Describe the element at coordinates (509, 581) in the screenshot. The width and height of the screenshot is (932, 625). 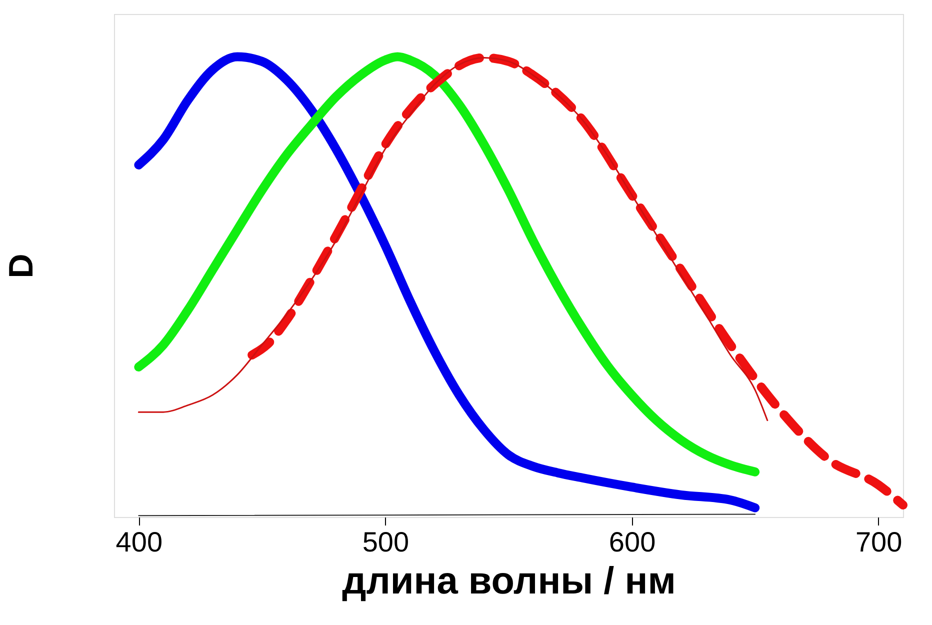
I see `x-axis-title: длина волны / нм` at that location.